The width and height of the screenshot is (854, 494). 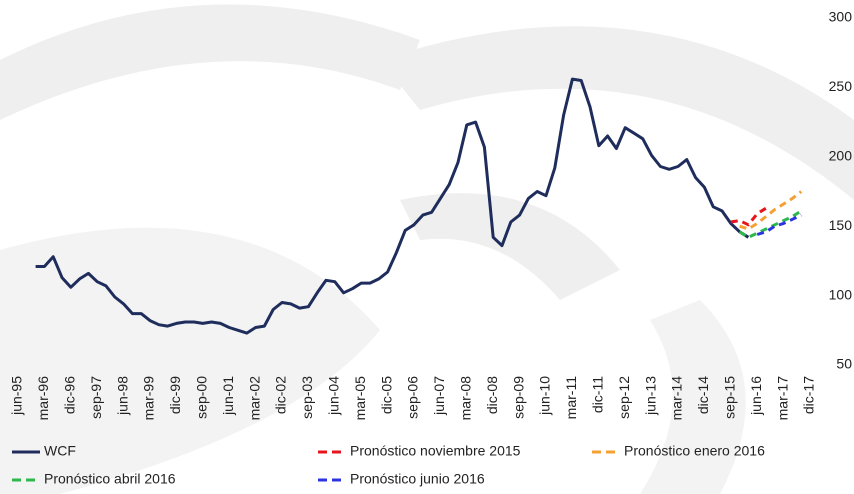 What do you see at coordinates (254, 398) in the screenshot?
I see `x-tick-label: mar-02` at bounding box center [254, 398].